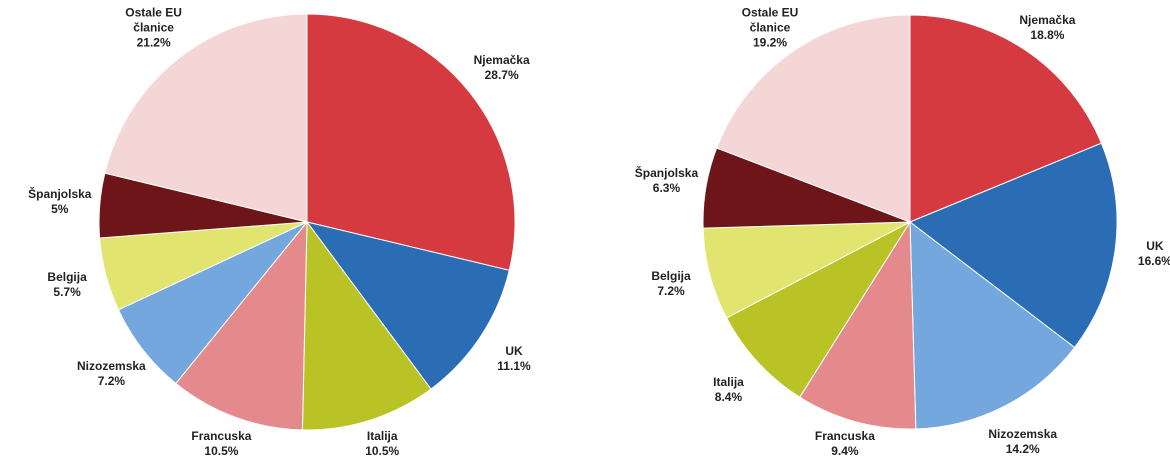 This screenshot has height=466, width=1170. What do you see at coordinates (770, 42) in the screenshot?
I see `value-label: 19.2%` at bounding box center [770, 42].